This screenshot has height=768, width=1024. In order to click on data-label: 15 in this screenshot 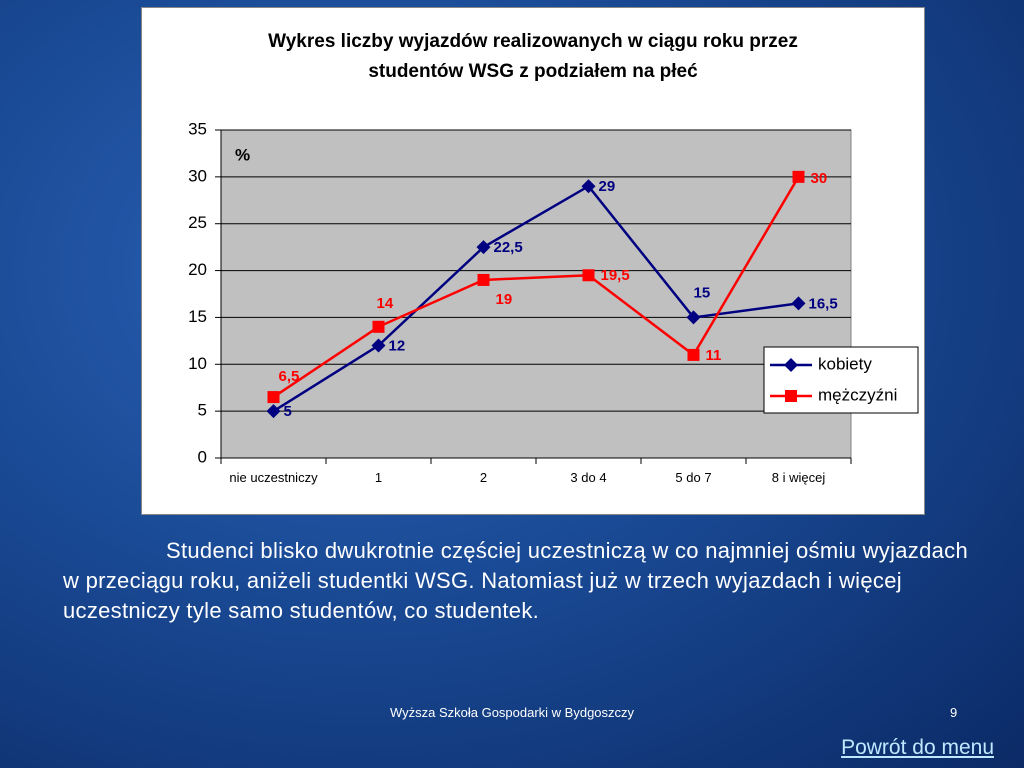, I will do `click(702, 292)`.